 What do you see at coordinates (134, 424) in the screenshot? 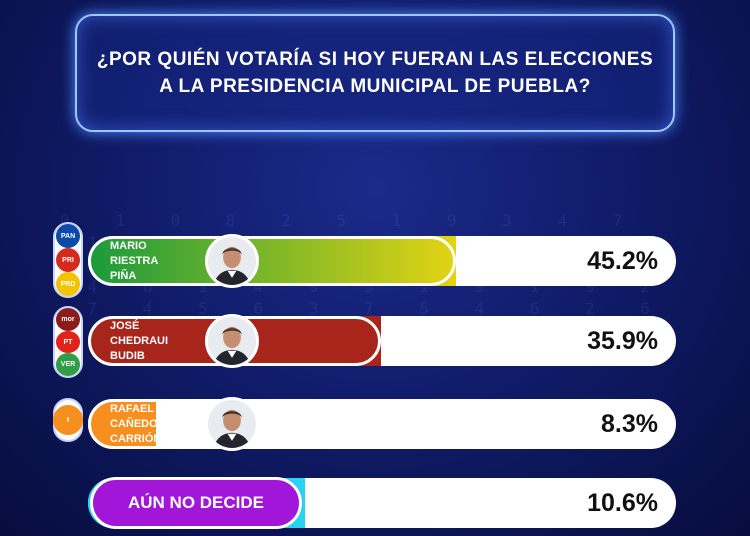
I see `candidate-name-line: CAÑEDO` at bounding box center [134, 424].